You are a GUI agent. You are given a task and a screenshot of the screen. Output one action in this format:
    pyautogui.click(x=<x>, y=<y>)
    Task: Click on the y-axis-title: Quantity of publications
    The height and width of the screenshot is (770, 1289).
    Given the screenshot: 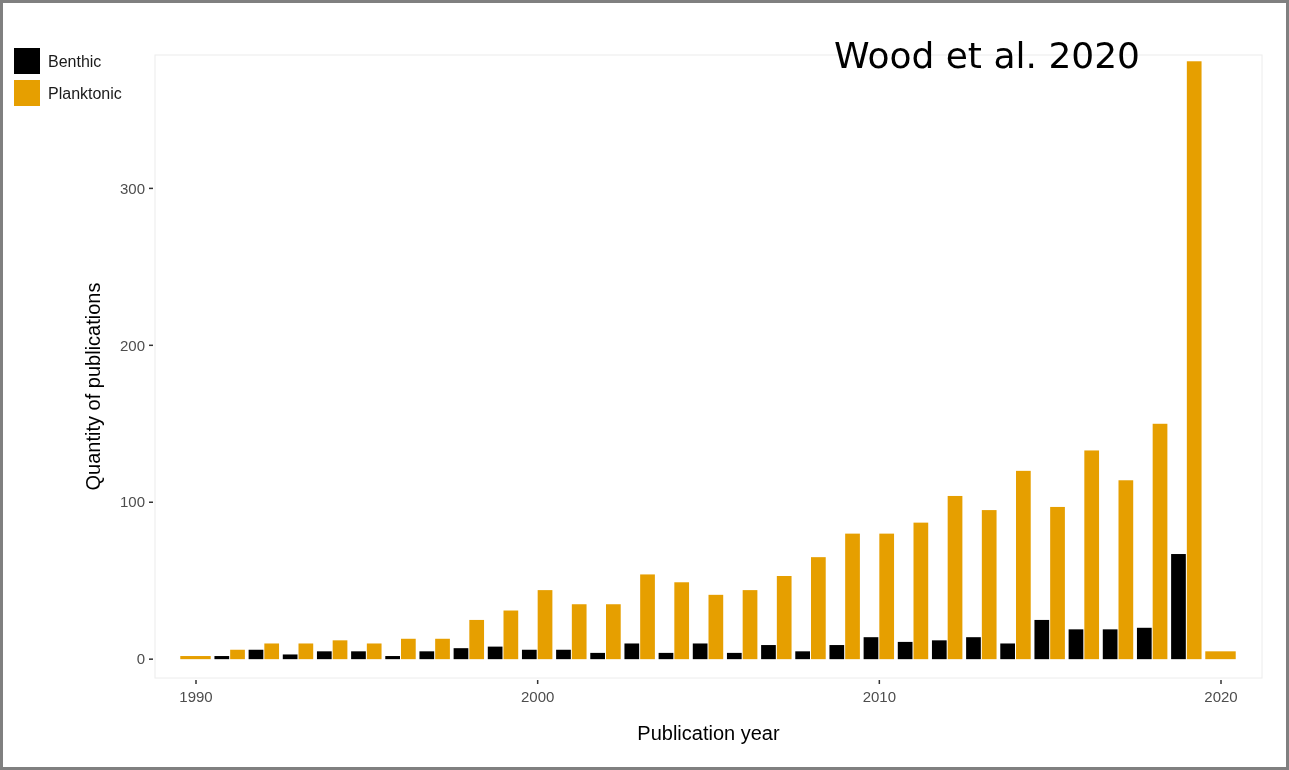 What is the action you would take?
    pyautogui.click(x=93, y=386)
    